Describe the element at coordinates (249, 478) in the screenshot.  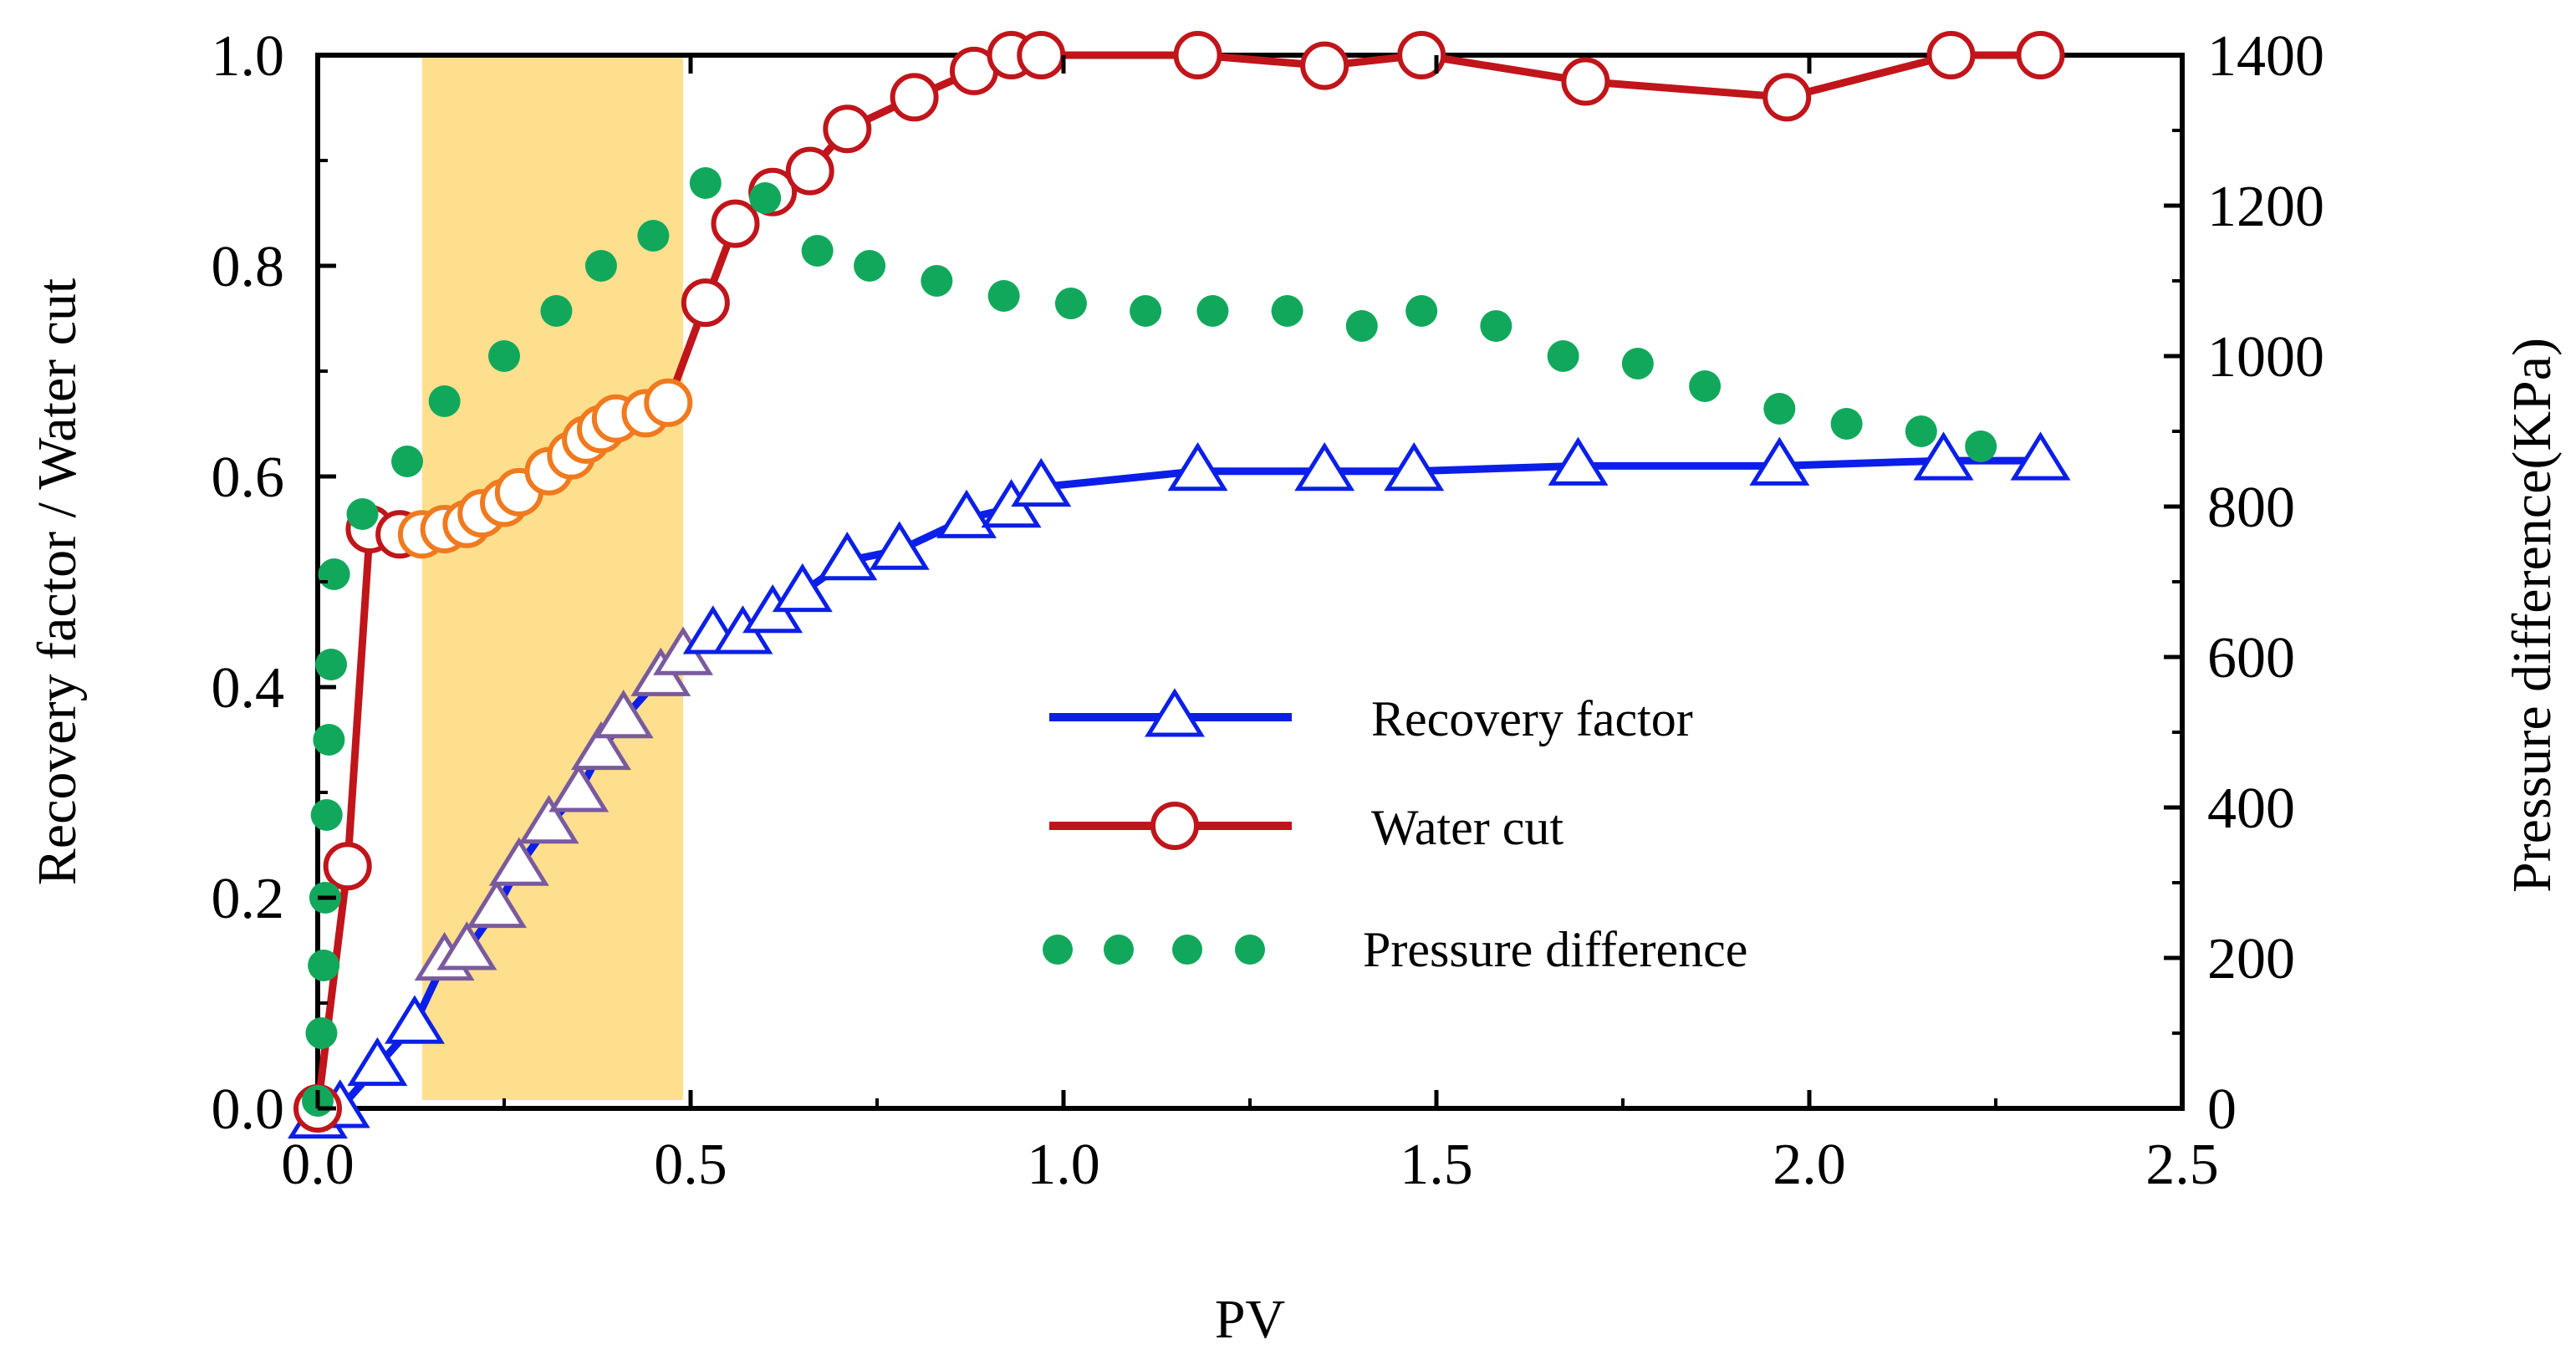
I see `y-tick-label: 0.6` at that location.